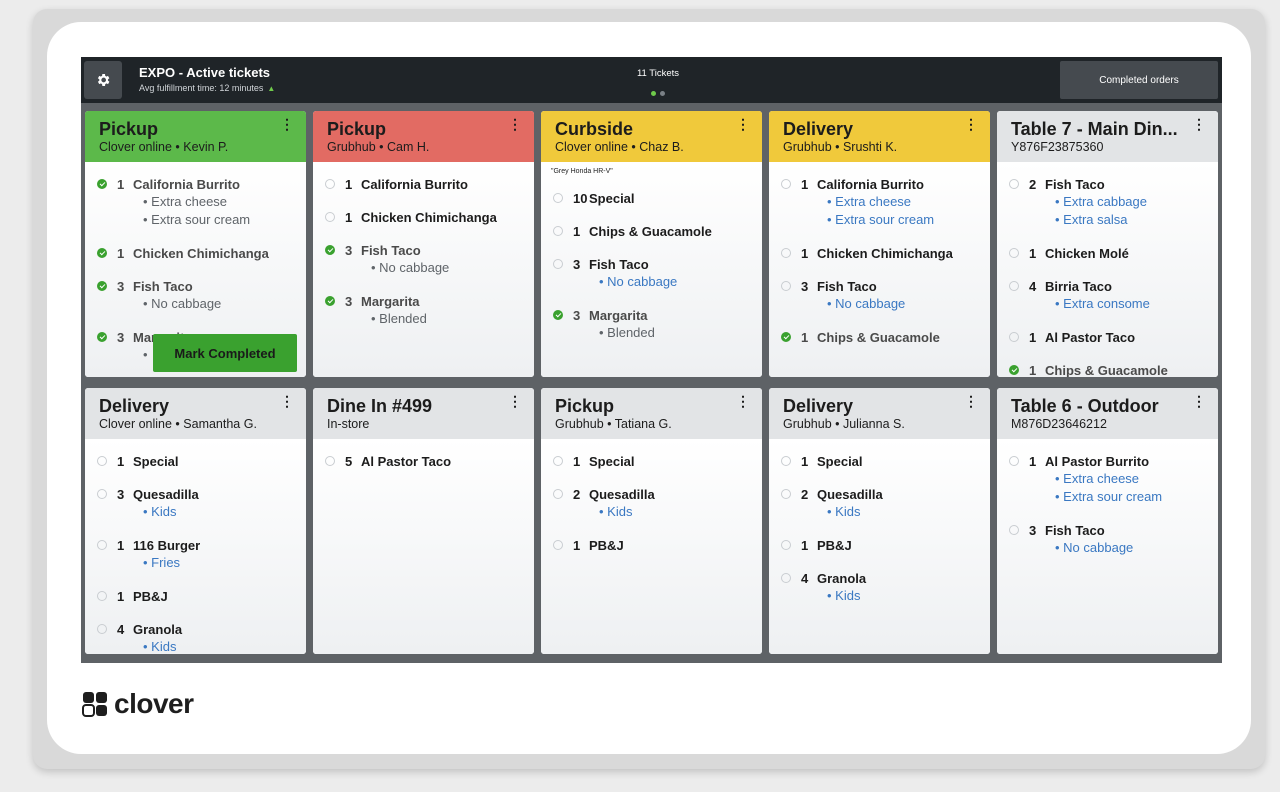  What do you see at coordinates (662, 93) in the screenshot?
I see `page-dot` at bounding box center [662, 93].